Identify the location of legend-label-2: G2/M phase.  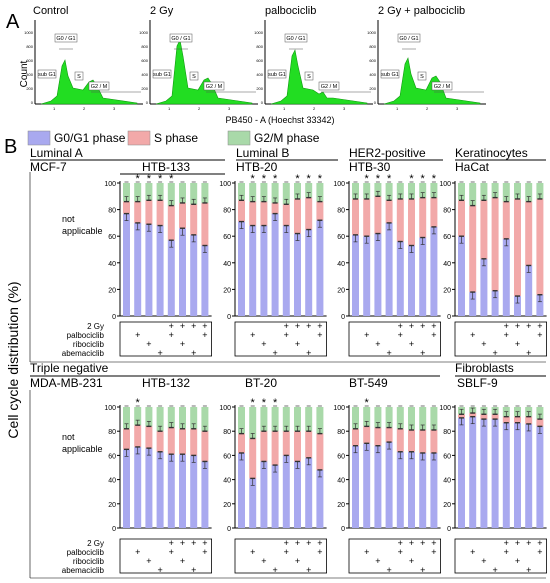
(287, 138).